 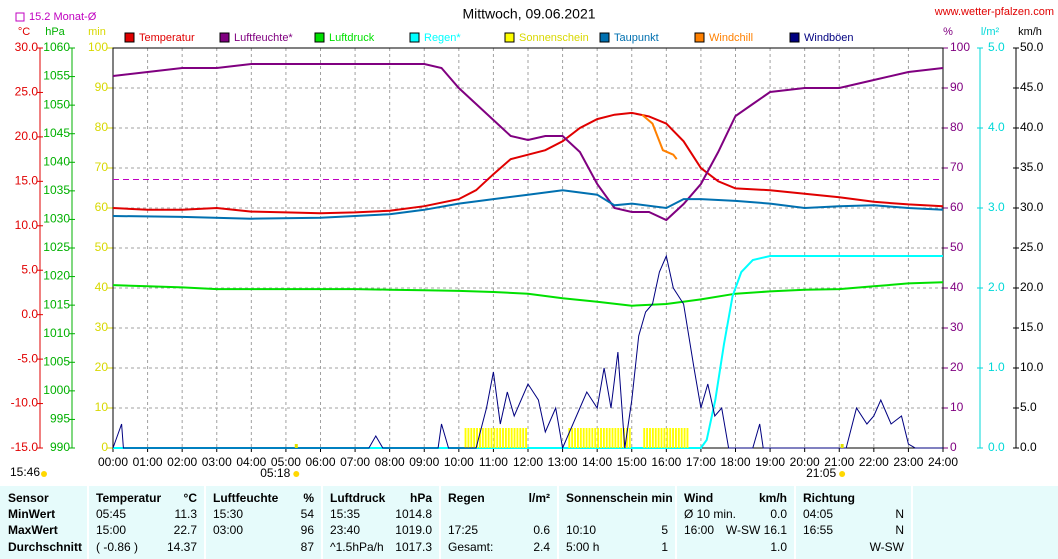 I want to click on y-tick-label: 45.0, so click(x=1032, y=87).